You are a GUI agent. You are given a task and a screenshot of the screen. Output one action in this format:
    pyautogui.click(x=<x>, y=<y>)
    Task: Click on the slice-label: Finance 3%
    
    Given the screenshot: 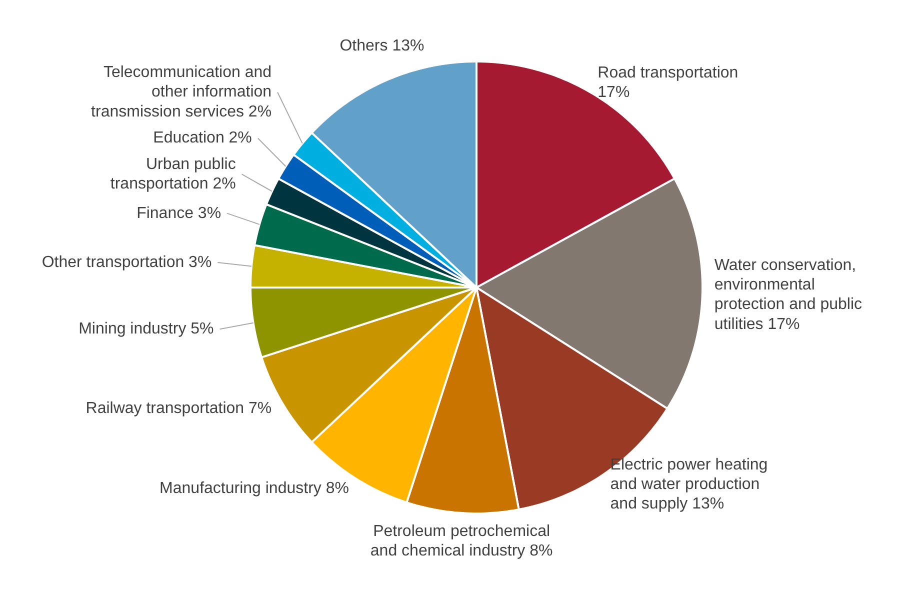 What is the action you would take?
    pyautogui.click(x=179, y=213)
    